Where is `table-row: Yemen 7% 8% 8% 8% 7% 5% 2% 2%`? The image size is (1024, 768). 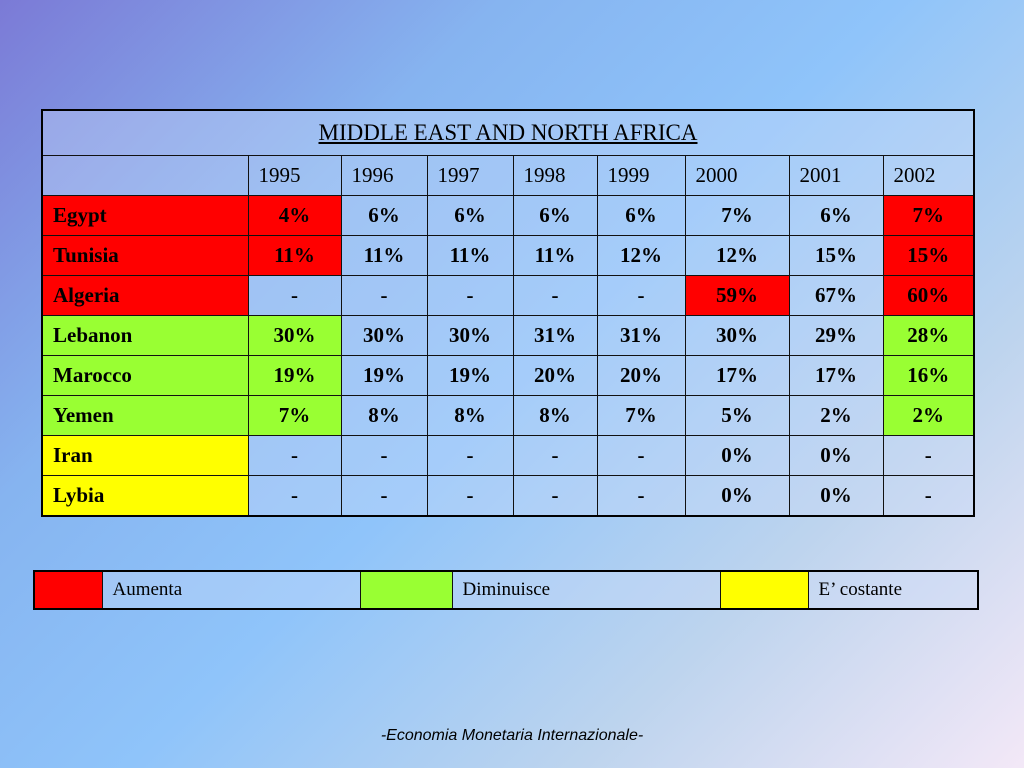
table-row: Yemen 7% 8% 8% 8% 7% 5% 2% 2% is located at coordinates (508, 415).